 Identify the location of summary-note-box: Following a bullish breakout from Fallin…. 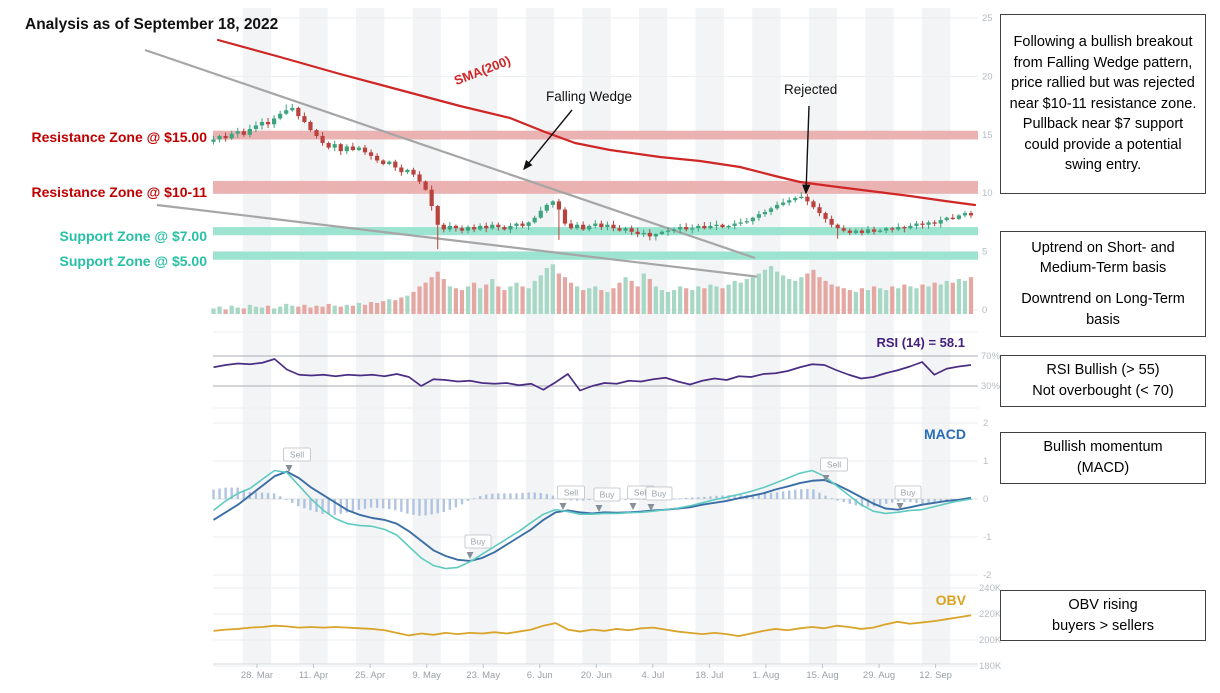
(1103, 104).